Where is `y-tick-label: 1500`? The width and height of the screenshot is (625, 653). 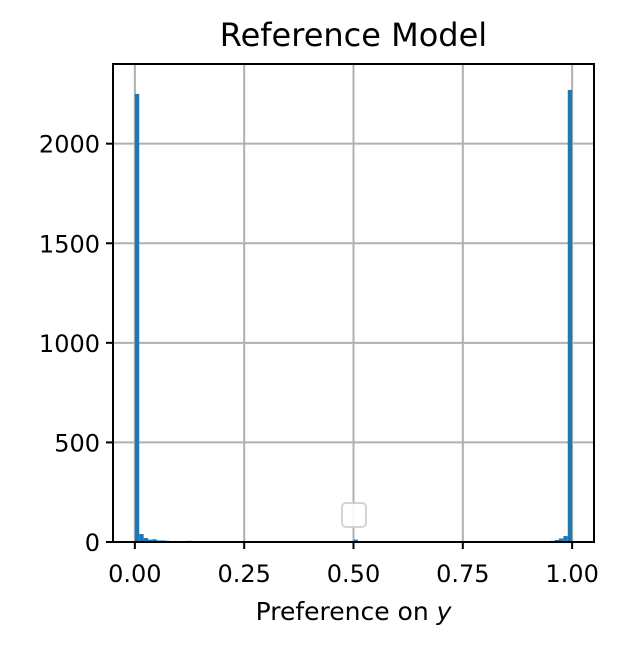 y-tick-label: 1500 is located at coordinates (69, 244).